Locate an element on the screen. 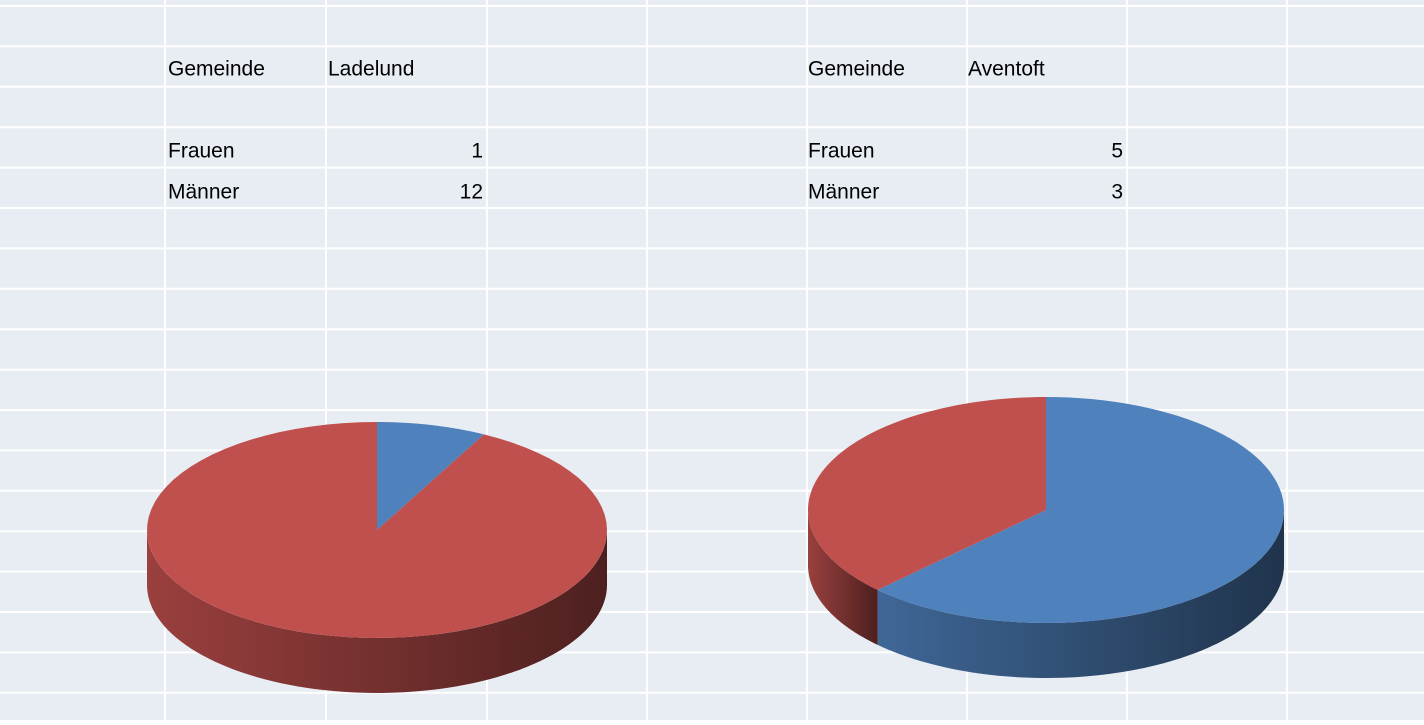 Image resolution: width=1424 pixels, height=725 pixels. row-value: 3 is located at coordinates (1117, 192).